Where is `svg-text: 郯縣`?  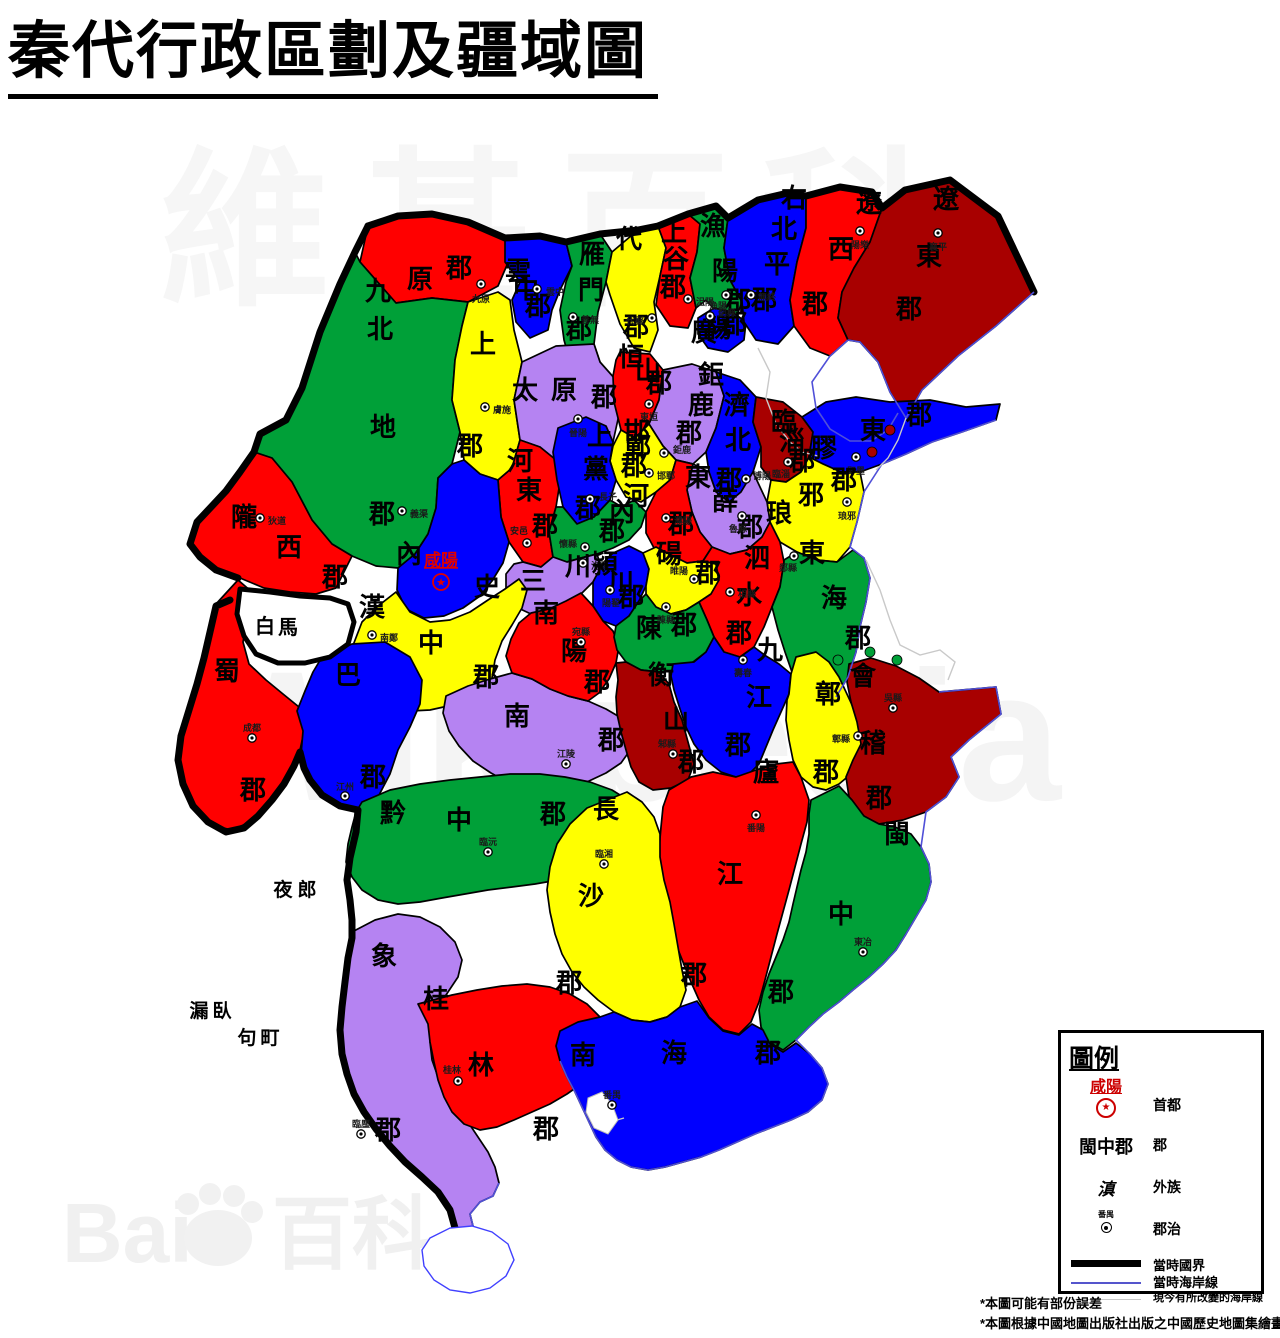 svg-text: 郯縣 is located at coordinates (788, 567).